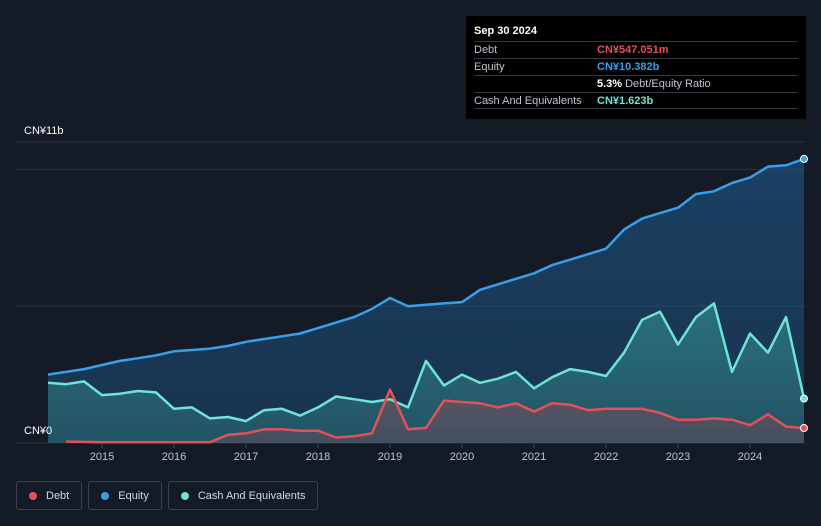 The height and width of the screenshot is (526, 821). Describe the element at coordinates (174, 457) in the screenshot. I see `x-tick-label-2016: 2016` at that location.